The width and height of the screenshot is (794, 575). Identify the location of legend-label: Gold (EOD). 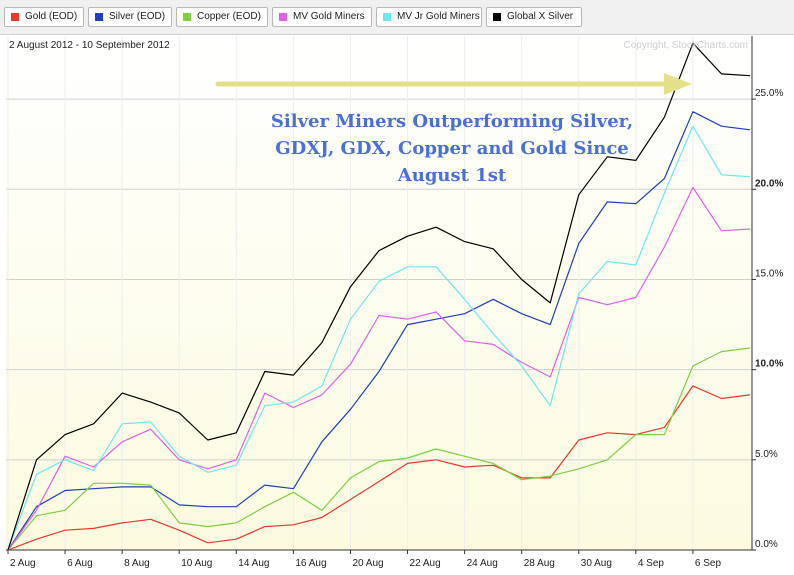
(51, 16).